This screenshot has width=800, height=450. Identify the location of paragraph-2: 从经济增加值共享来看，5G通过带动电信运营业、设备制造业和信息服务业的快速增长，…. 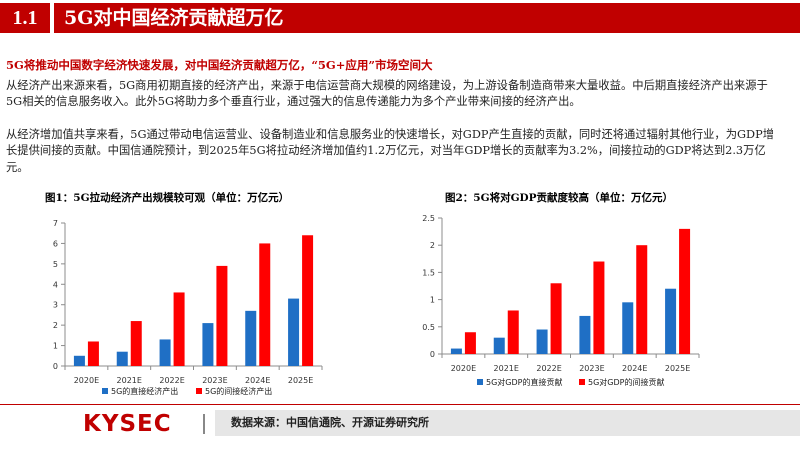
(390, 151).